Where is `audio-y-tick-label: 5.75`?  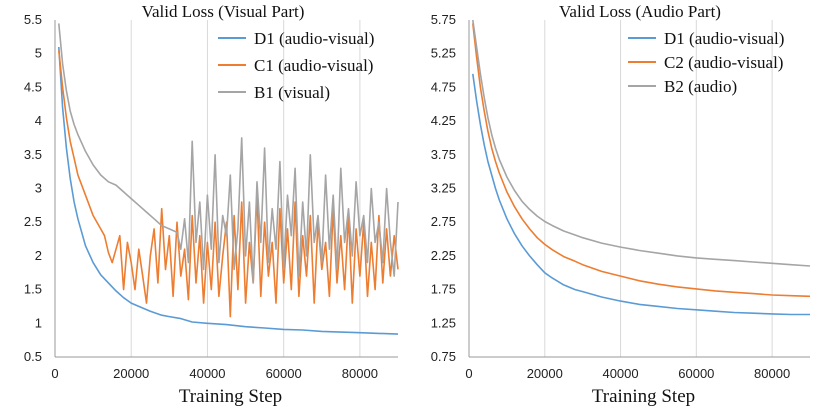
audio-y-tick-label: 5.75 is located at coordinates (443, 19).